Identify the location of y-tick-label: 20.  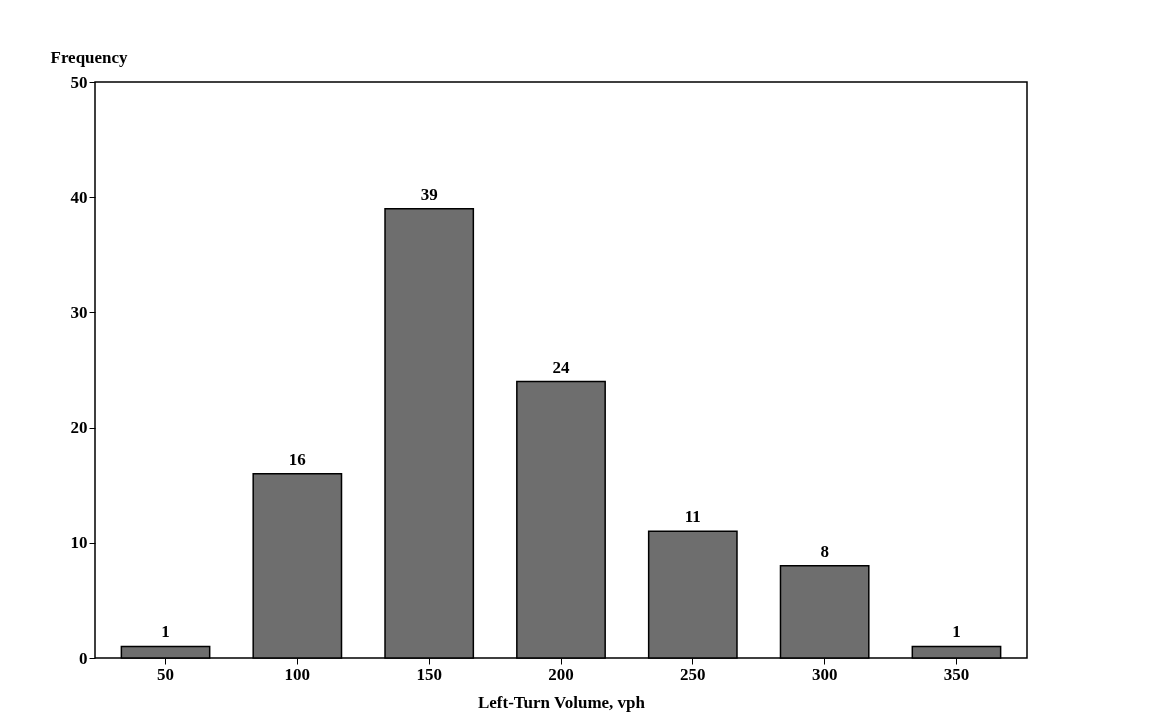
(79, 428).